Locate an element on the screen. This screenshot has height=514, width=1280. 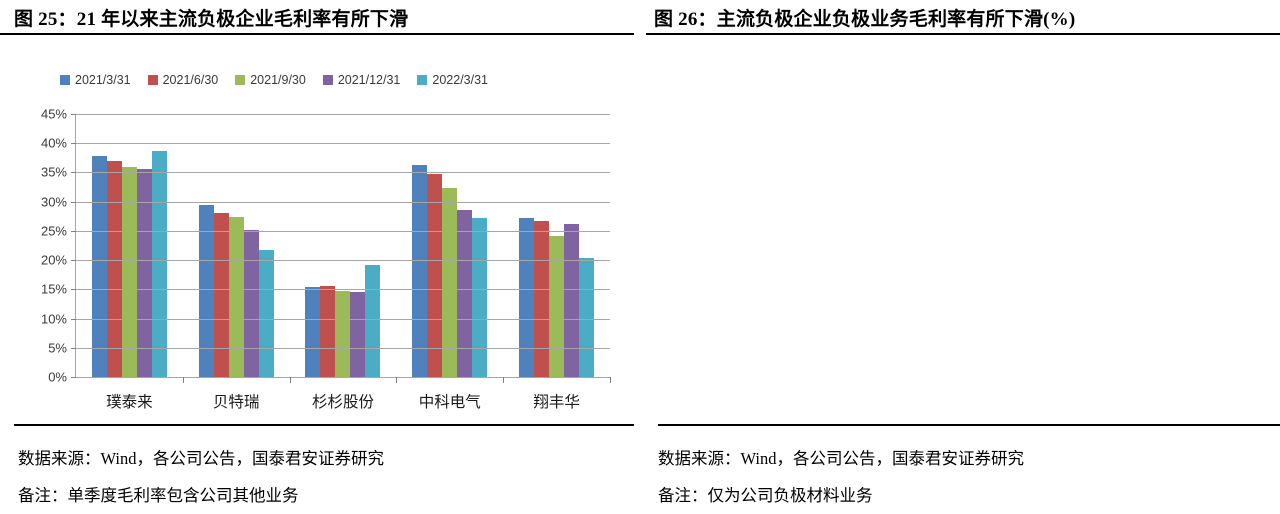
x-axis-category-label: 璞泰来 is located at coordinates (129, 402).